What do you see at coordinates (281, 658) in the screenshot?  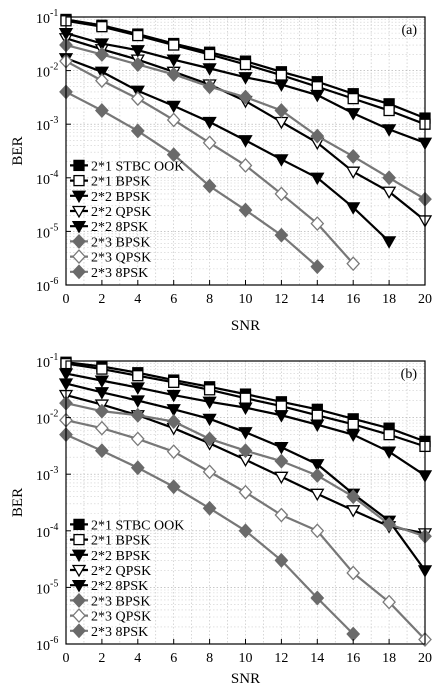 I see `x-tick-label: 12` at bounding box center [281, 658].